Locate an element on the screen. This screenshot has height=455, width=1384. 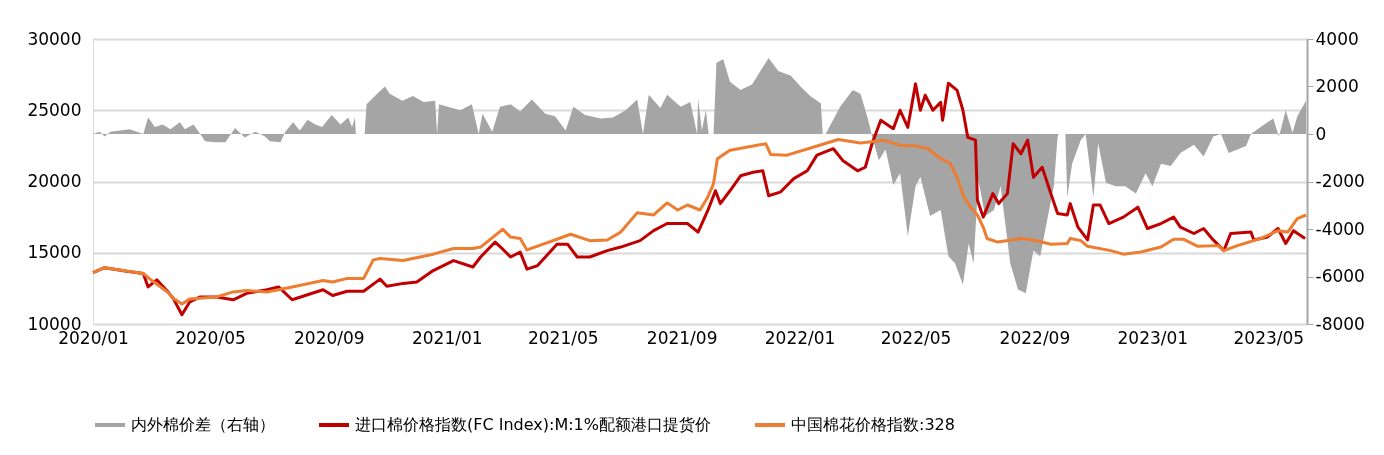
x-tick-label: 2021/09 is located at coordinates (682, 337).